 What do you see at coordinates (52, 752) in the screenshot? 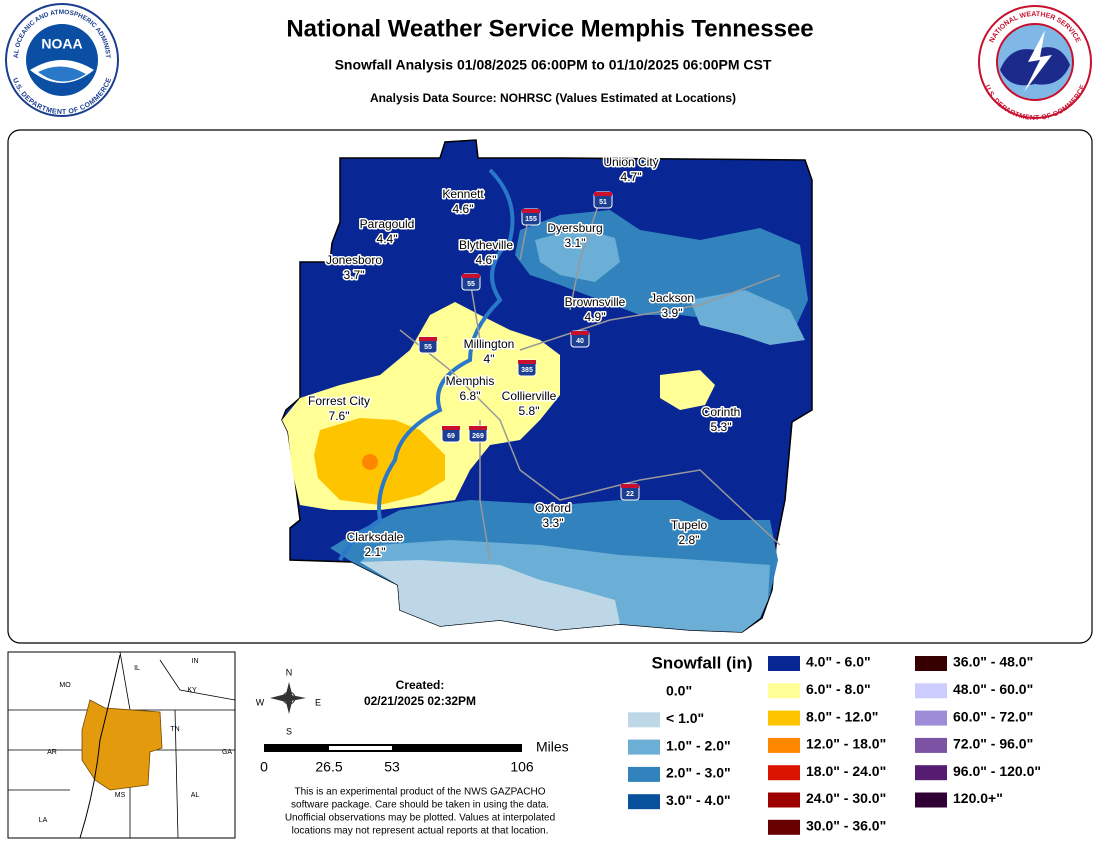
I see `state-label: AR` at bounding box center [52, 752].